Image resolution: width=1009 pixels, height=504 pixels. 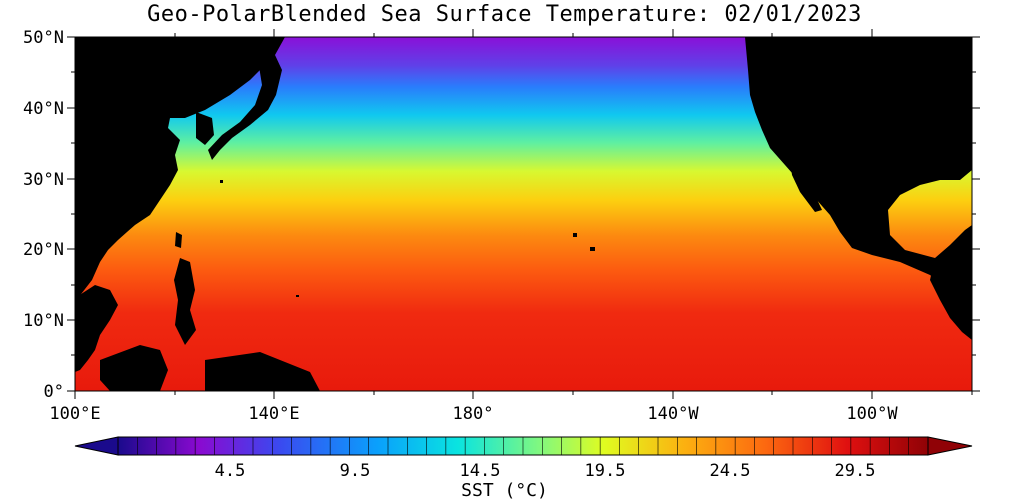 I want to click on colorbar-tick-14-5: 14.5, so click(x=480, y=471).